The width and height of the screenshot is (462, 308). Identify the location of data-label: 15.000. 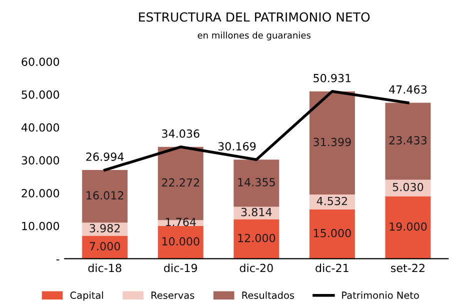
(332, 233).